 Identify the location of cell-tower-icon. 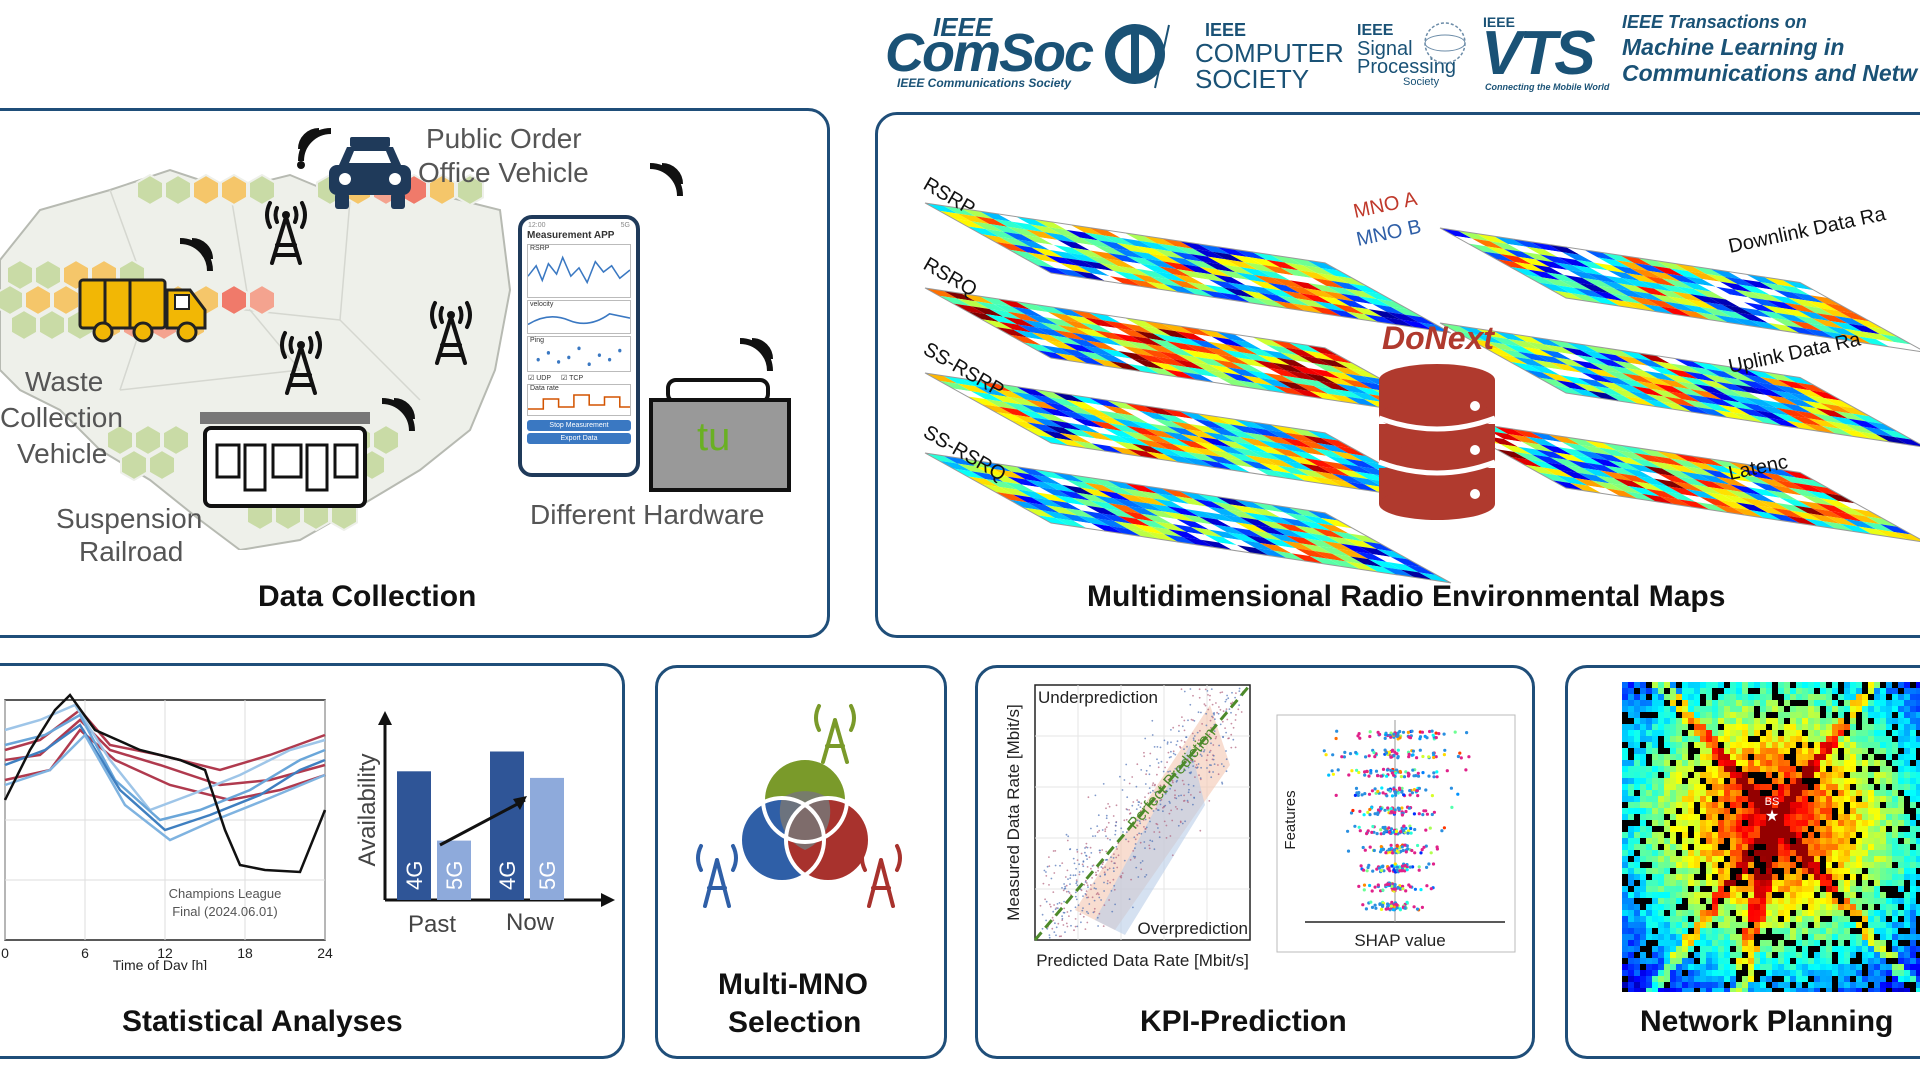
(286, 233).